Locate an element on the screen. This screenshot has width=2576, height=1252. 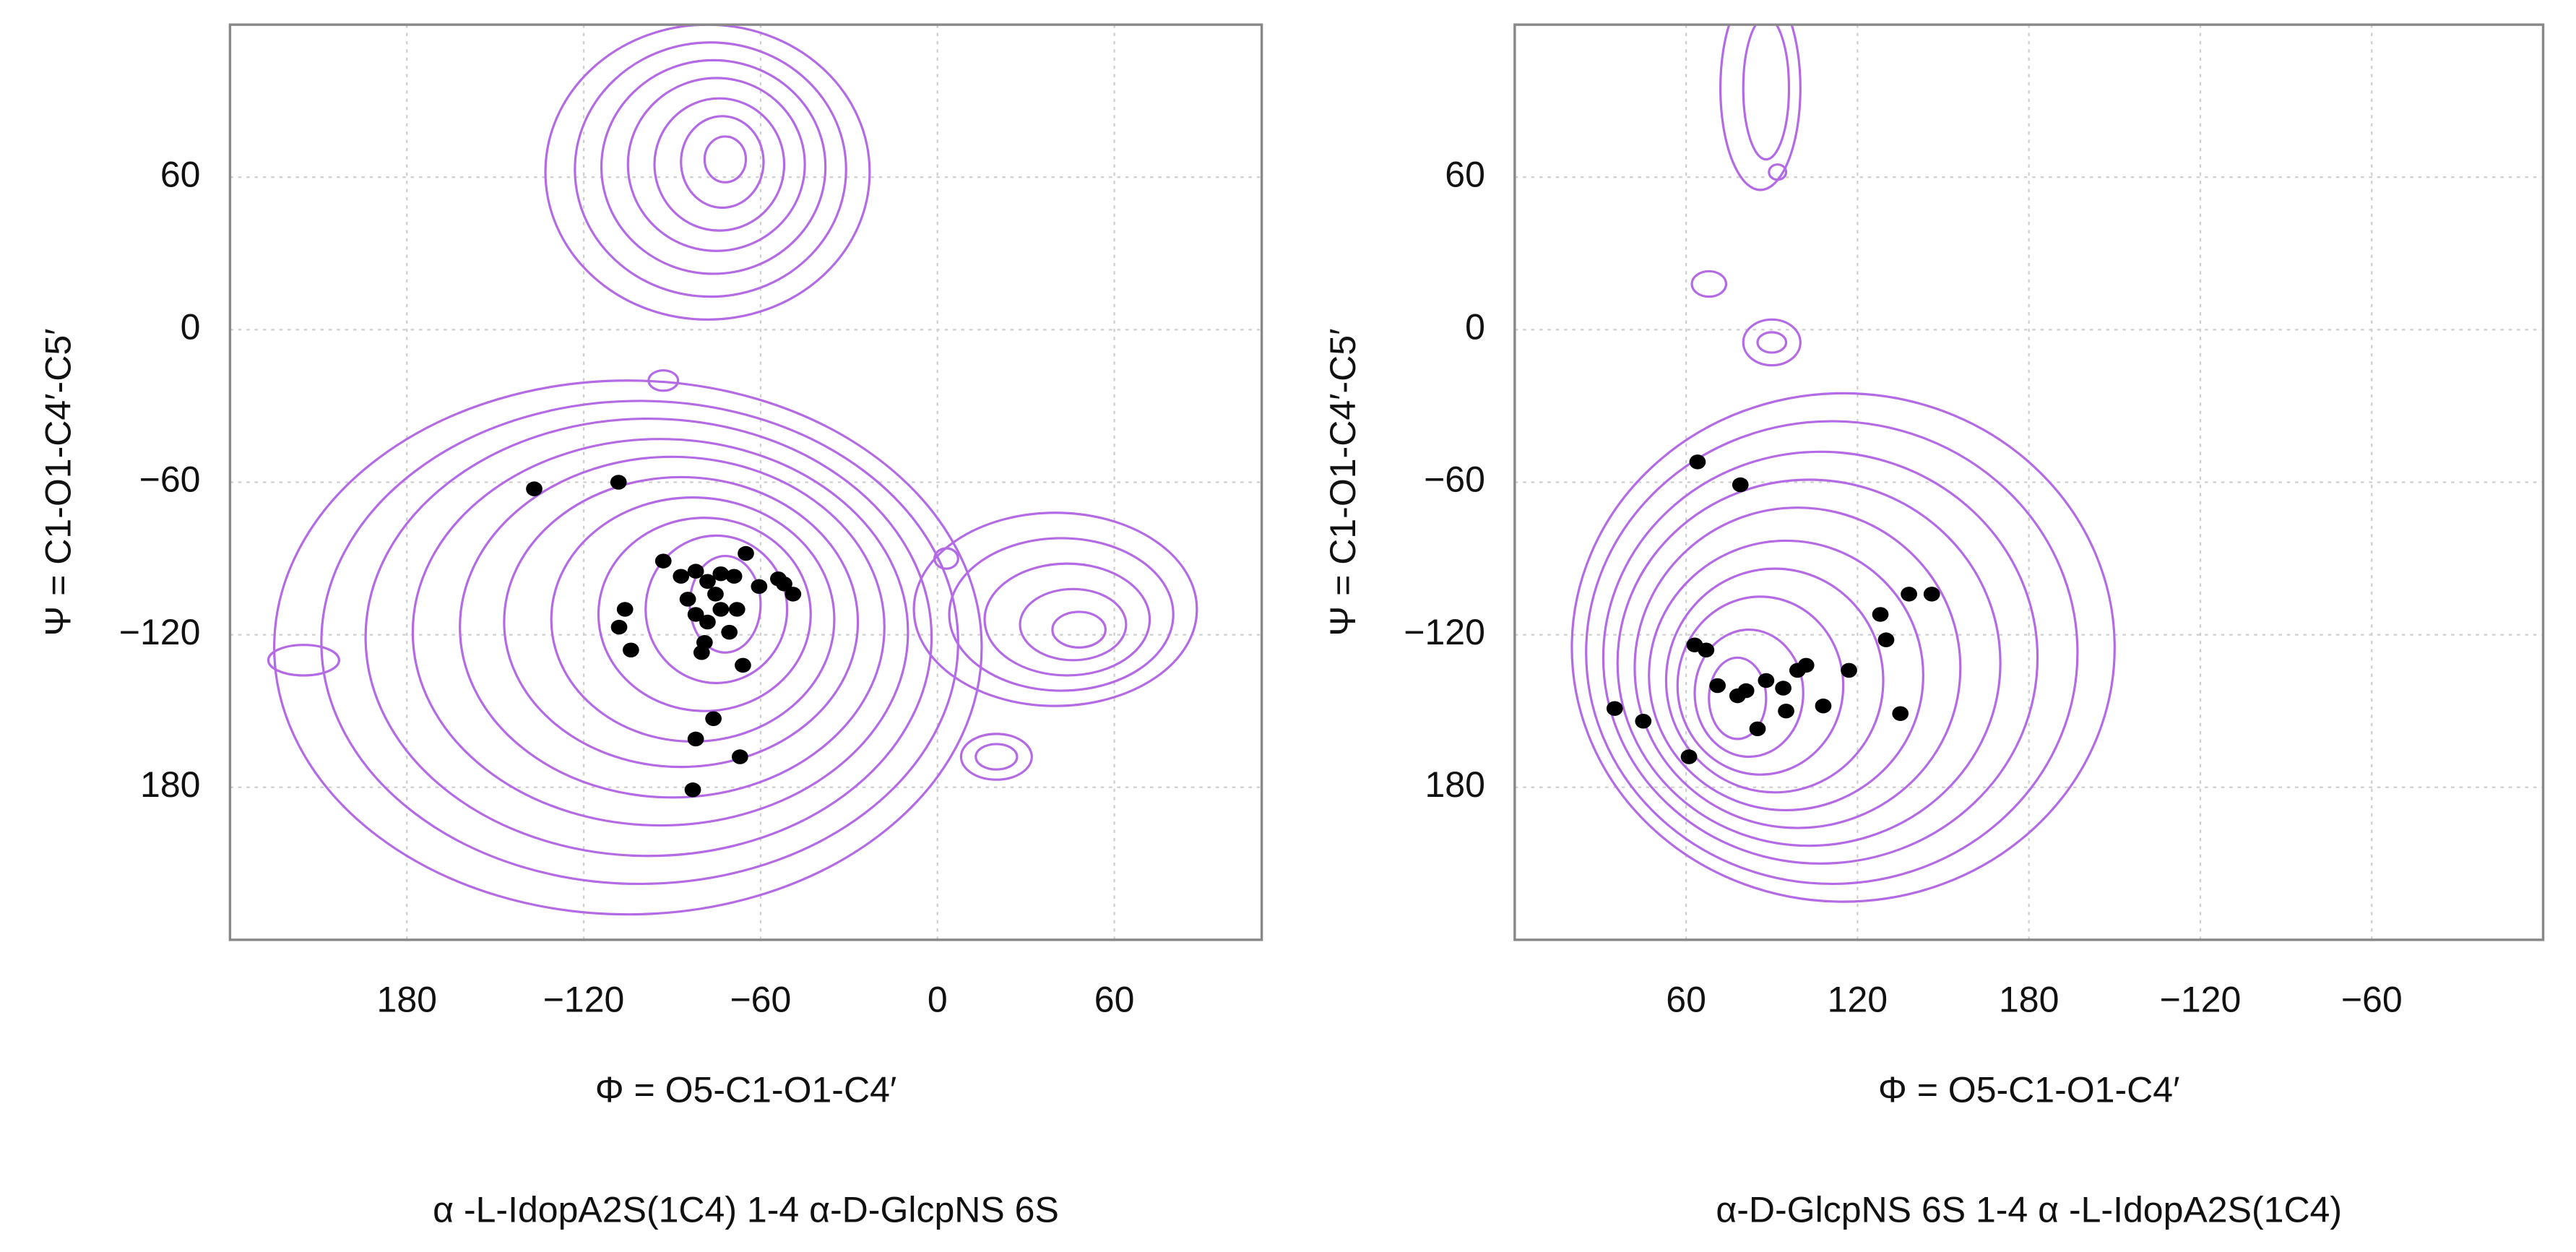
y-tick-label: 60 is located at coordinates (1465, 174).